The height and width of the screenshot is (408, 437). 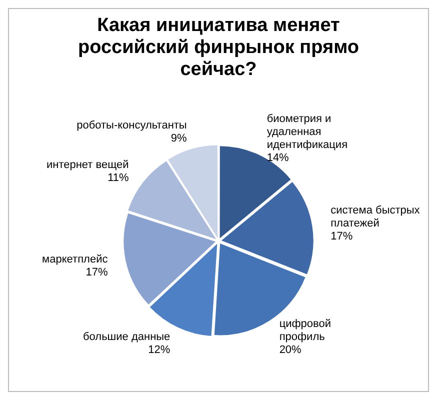 What do you see at coordinates (305, 330) in the screenshot?
I see `slice-label: цифровой профиль` at bounding box center [305, 330].